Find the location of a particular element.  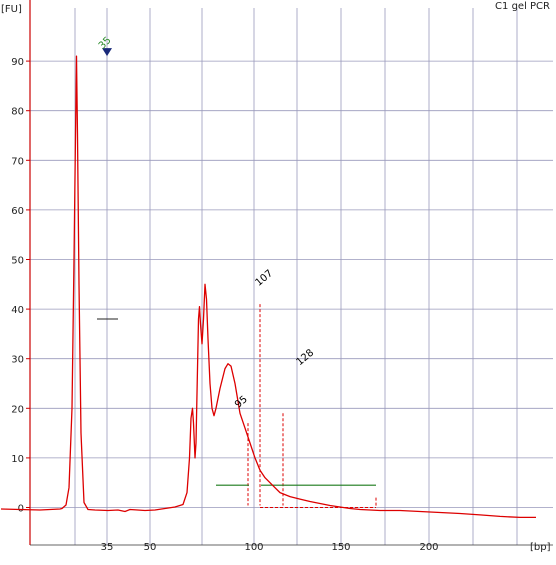

y-tick-label: 60 is located at coordinates (17, 211).